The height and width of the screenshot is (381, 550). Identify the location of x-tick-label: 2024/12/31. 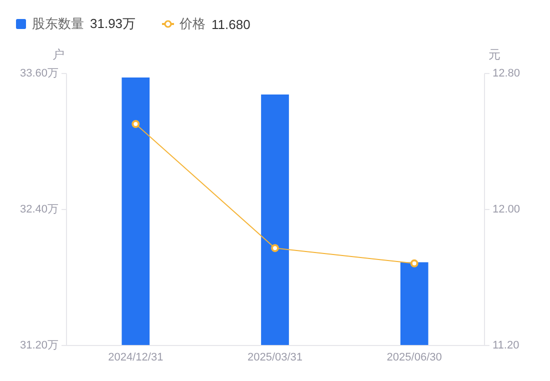
(136, 358).